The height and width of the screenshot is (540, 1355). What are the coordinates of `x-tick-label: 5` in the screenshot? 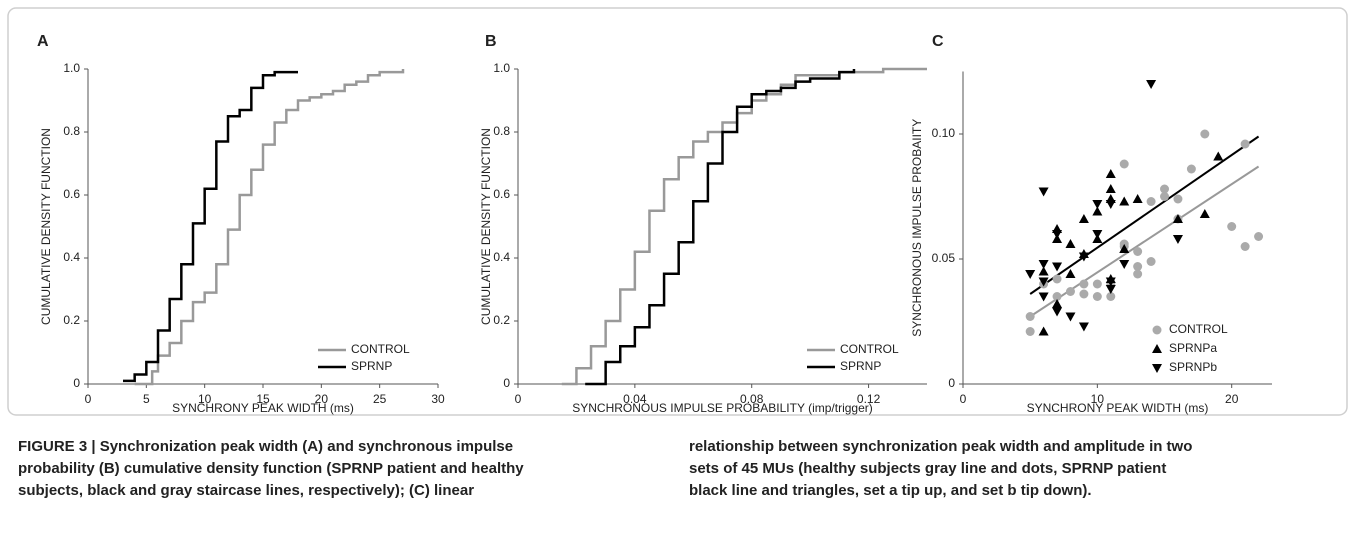 It's located at (146, 399).